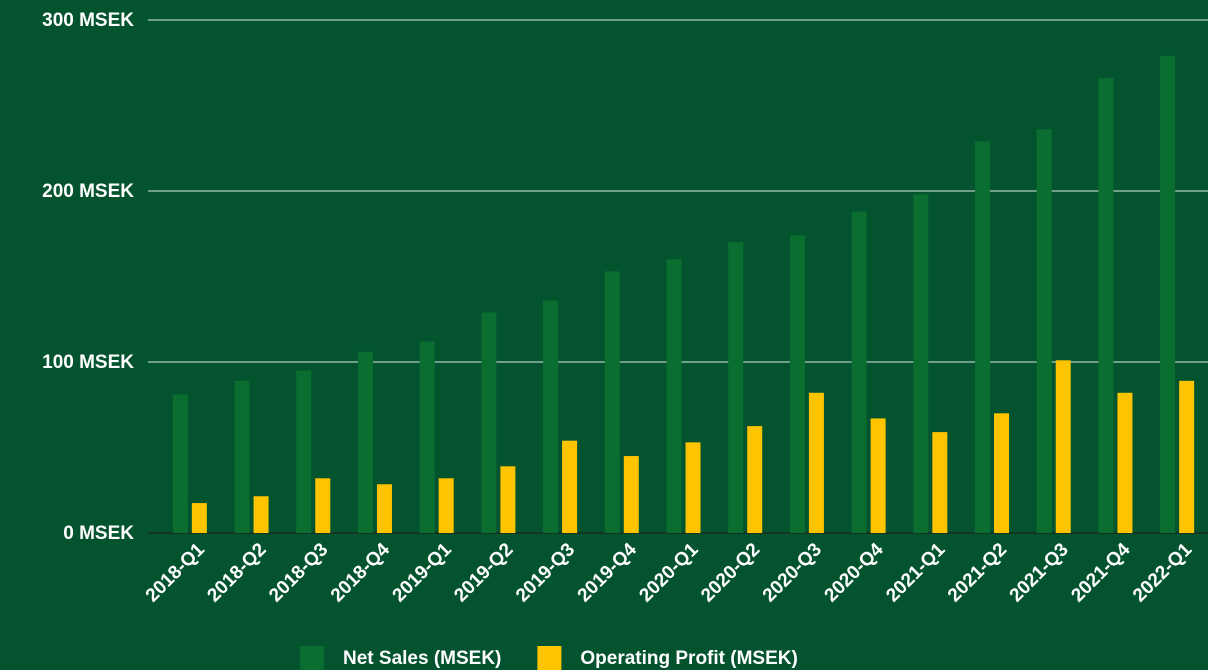 This screenshot has width=1208, height=670. Describe the element at coordinates (977, 572) in the screenshot. I see `x-tick-label: 2021-Q2` at that location.